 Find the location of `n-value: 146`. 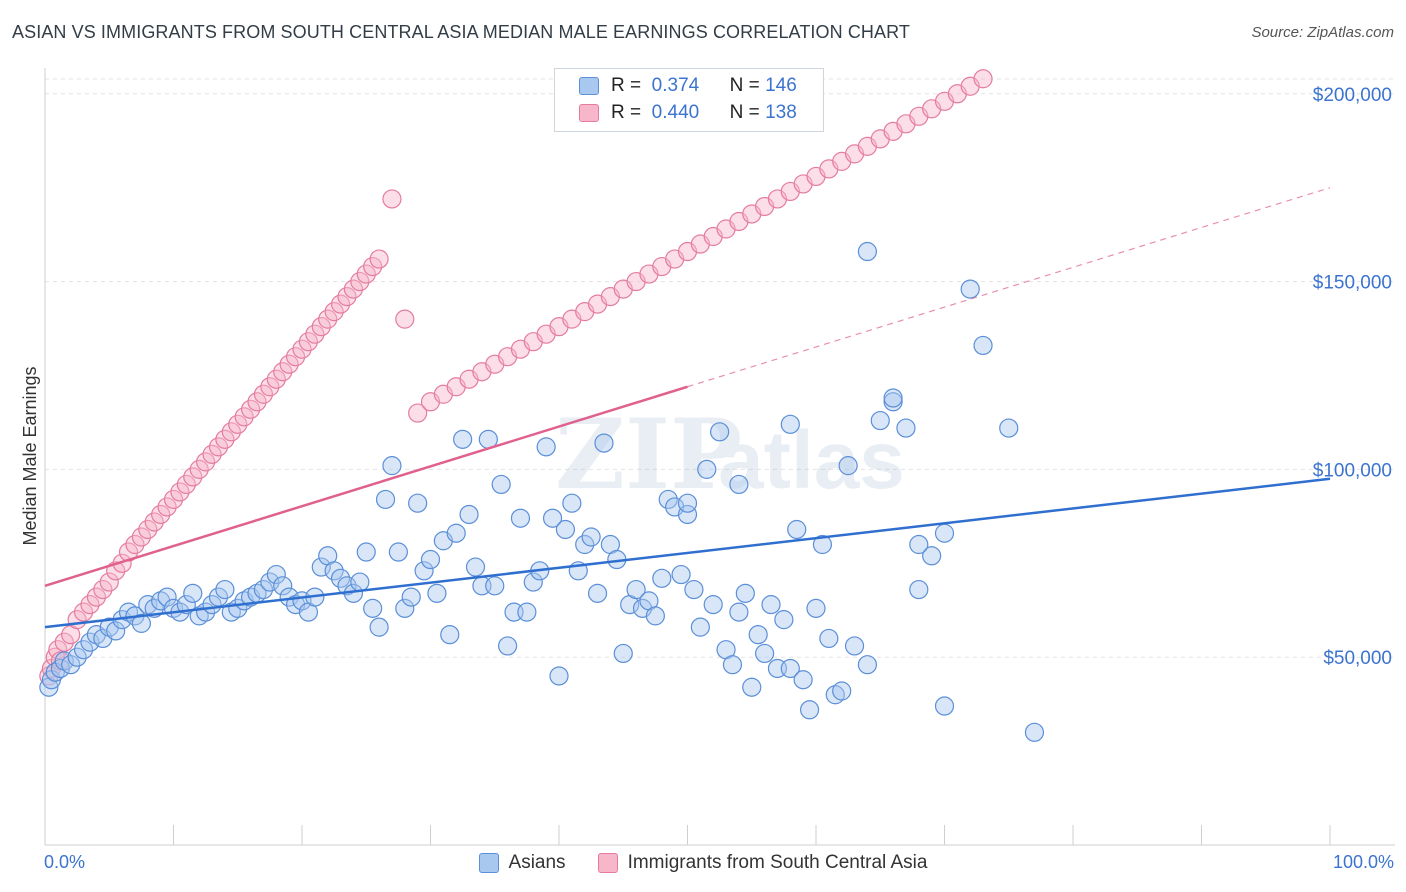

n-value: 146 is located at coordinates (781, 85).